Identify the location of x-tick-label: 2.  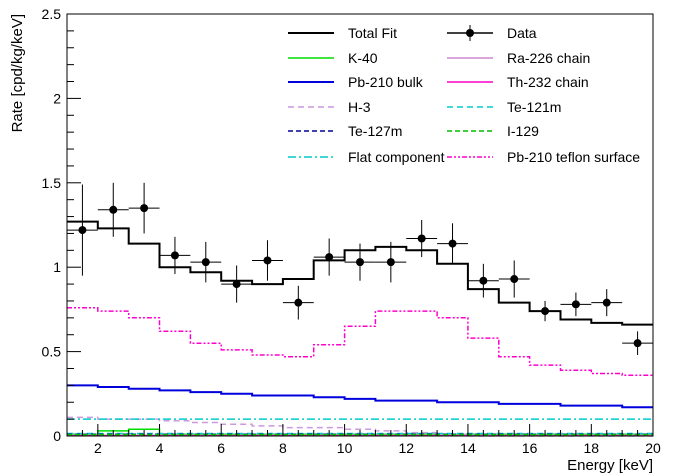
(98, 448).